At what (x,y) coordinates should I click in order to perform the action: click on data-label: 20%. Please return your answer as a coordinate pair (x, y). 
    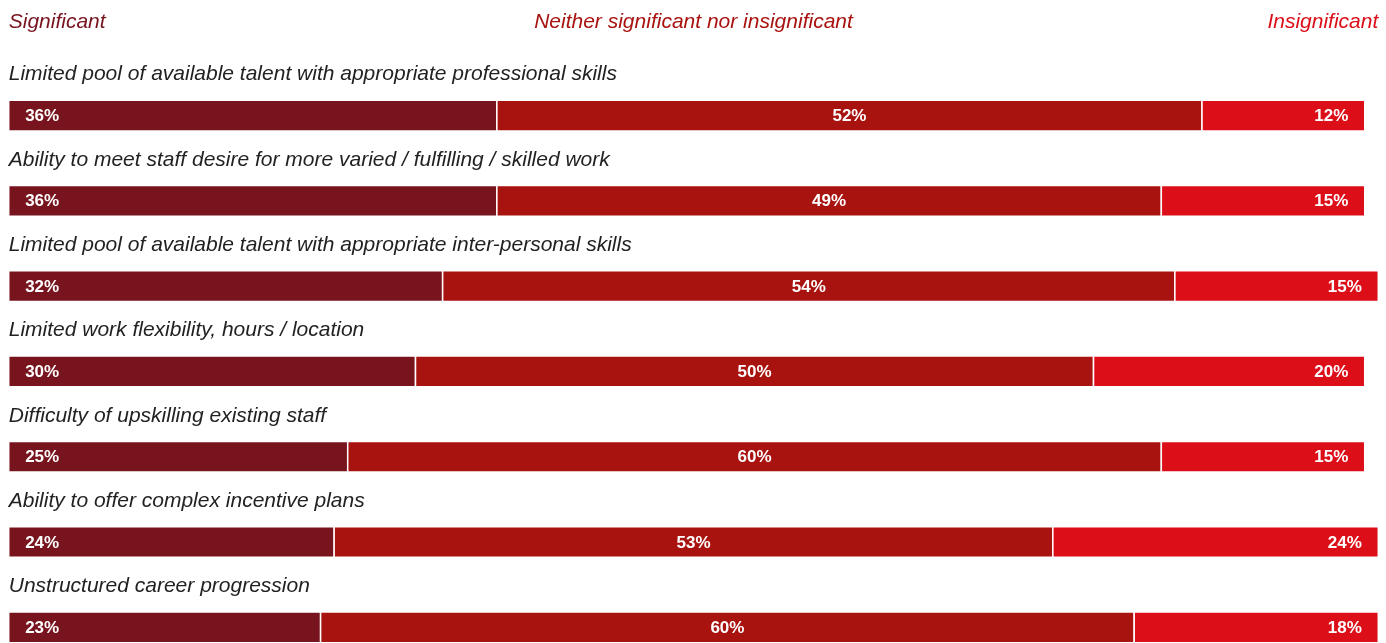
    Looking at the image, I should click on (1331, 371).